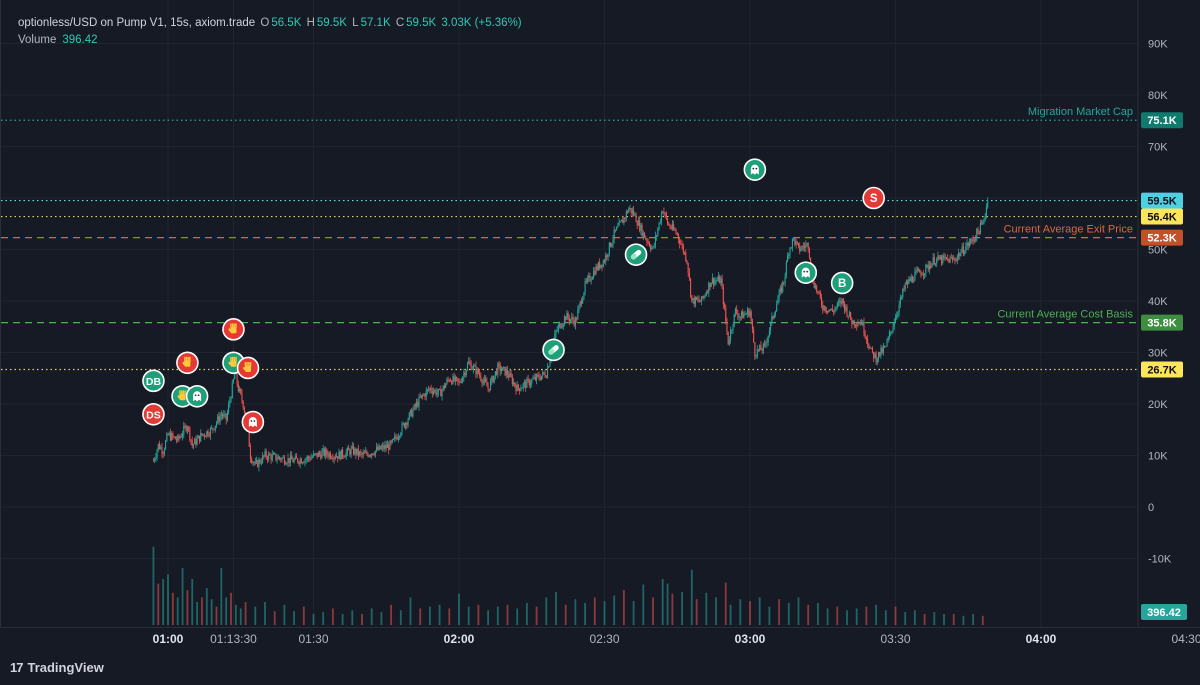 Image resolution: width=1200 pixels, height=685 pixels. Describe the element at coordinates (842, 283) in the screenshot. I see `trade-marker-b: B` at that location.